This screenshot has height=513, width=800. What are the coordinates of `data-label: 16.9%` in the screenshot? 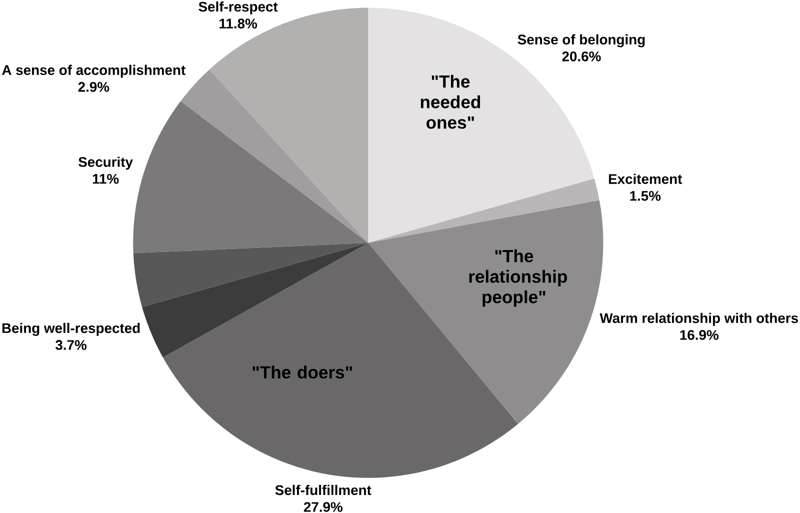 It's located at (699, 335).